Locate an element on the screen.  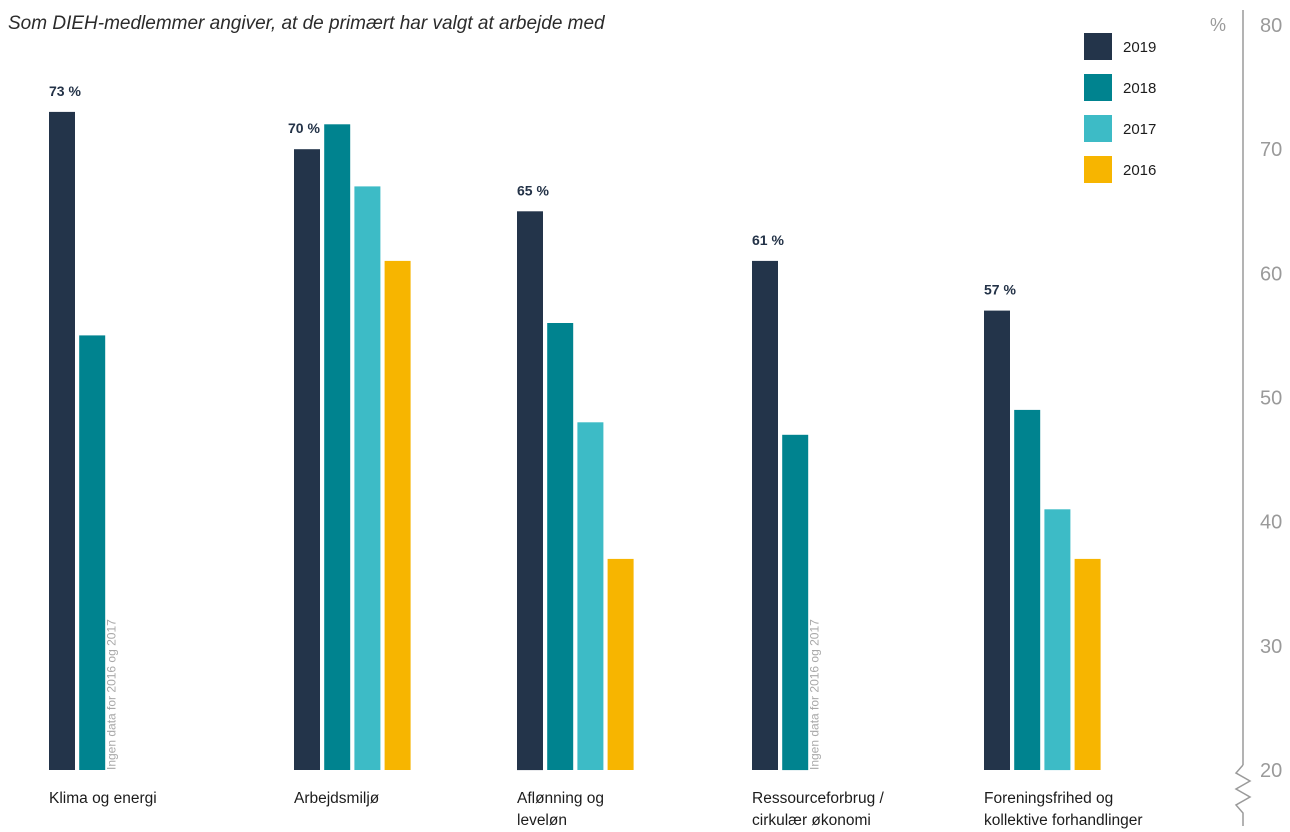
category-label: cirkulær økonomi is located at coordinates (811, 820).